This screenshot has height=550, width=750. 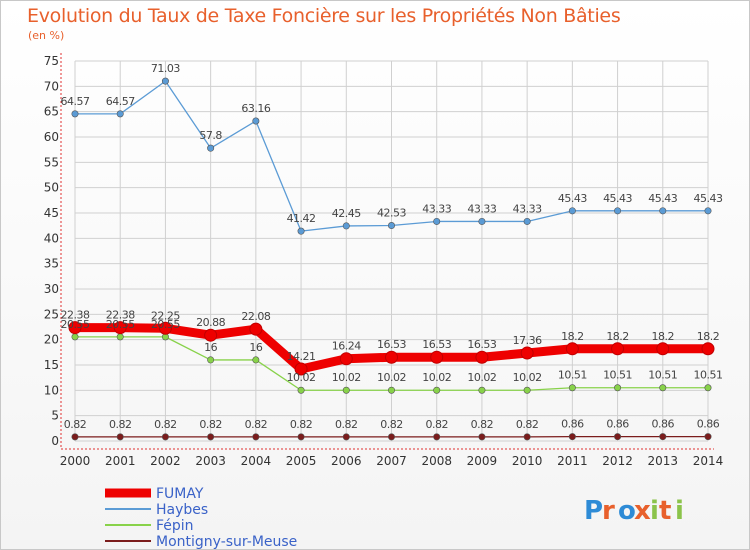 What do you see at coordinates (255, 347) in the screenshot?
I see `data-label-f-pin: 16` at bounding box center [255, 347].